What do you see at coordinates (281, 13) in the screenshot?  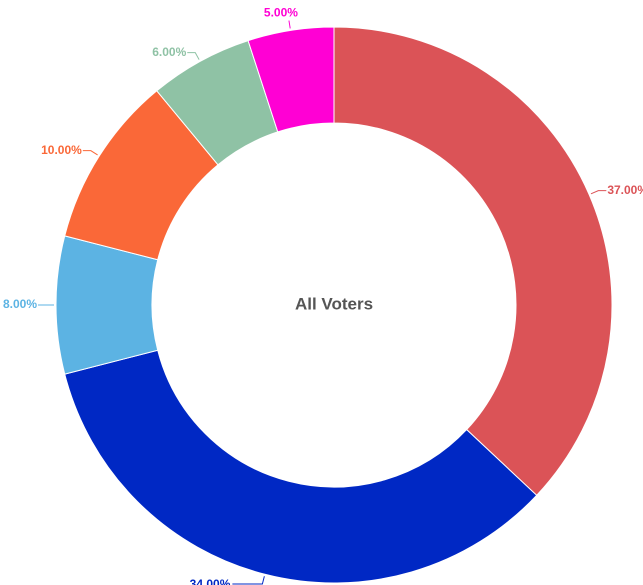 I see `slice-value-label: 5.00%` at bounding box center [281, 13].